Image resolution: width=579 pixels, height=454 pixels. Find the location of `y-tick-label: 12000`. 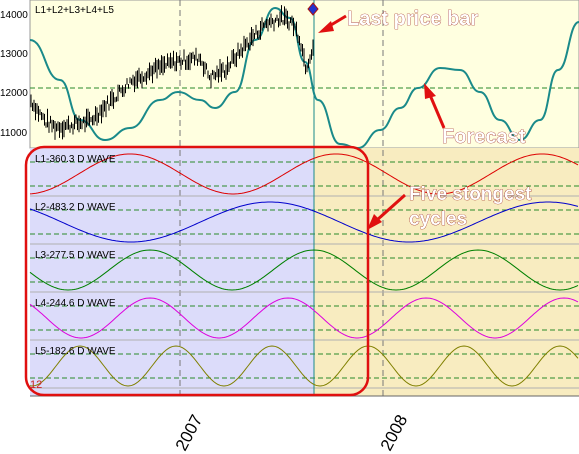

y-tick-label: 12000 is located at coordinates (14, 93).